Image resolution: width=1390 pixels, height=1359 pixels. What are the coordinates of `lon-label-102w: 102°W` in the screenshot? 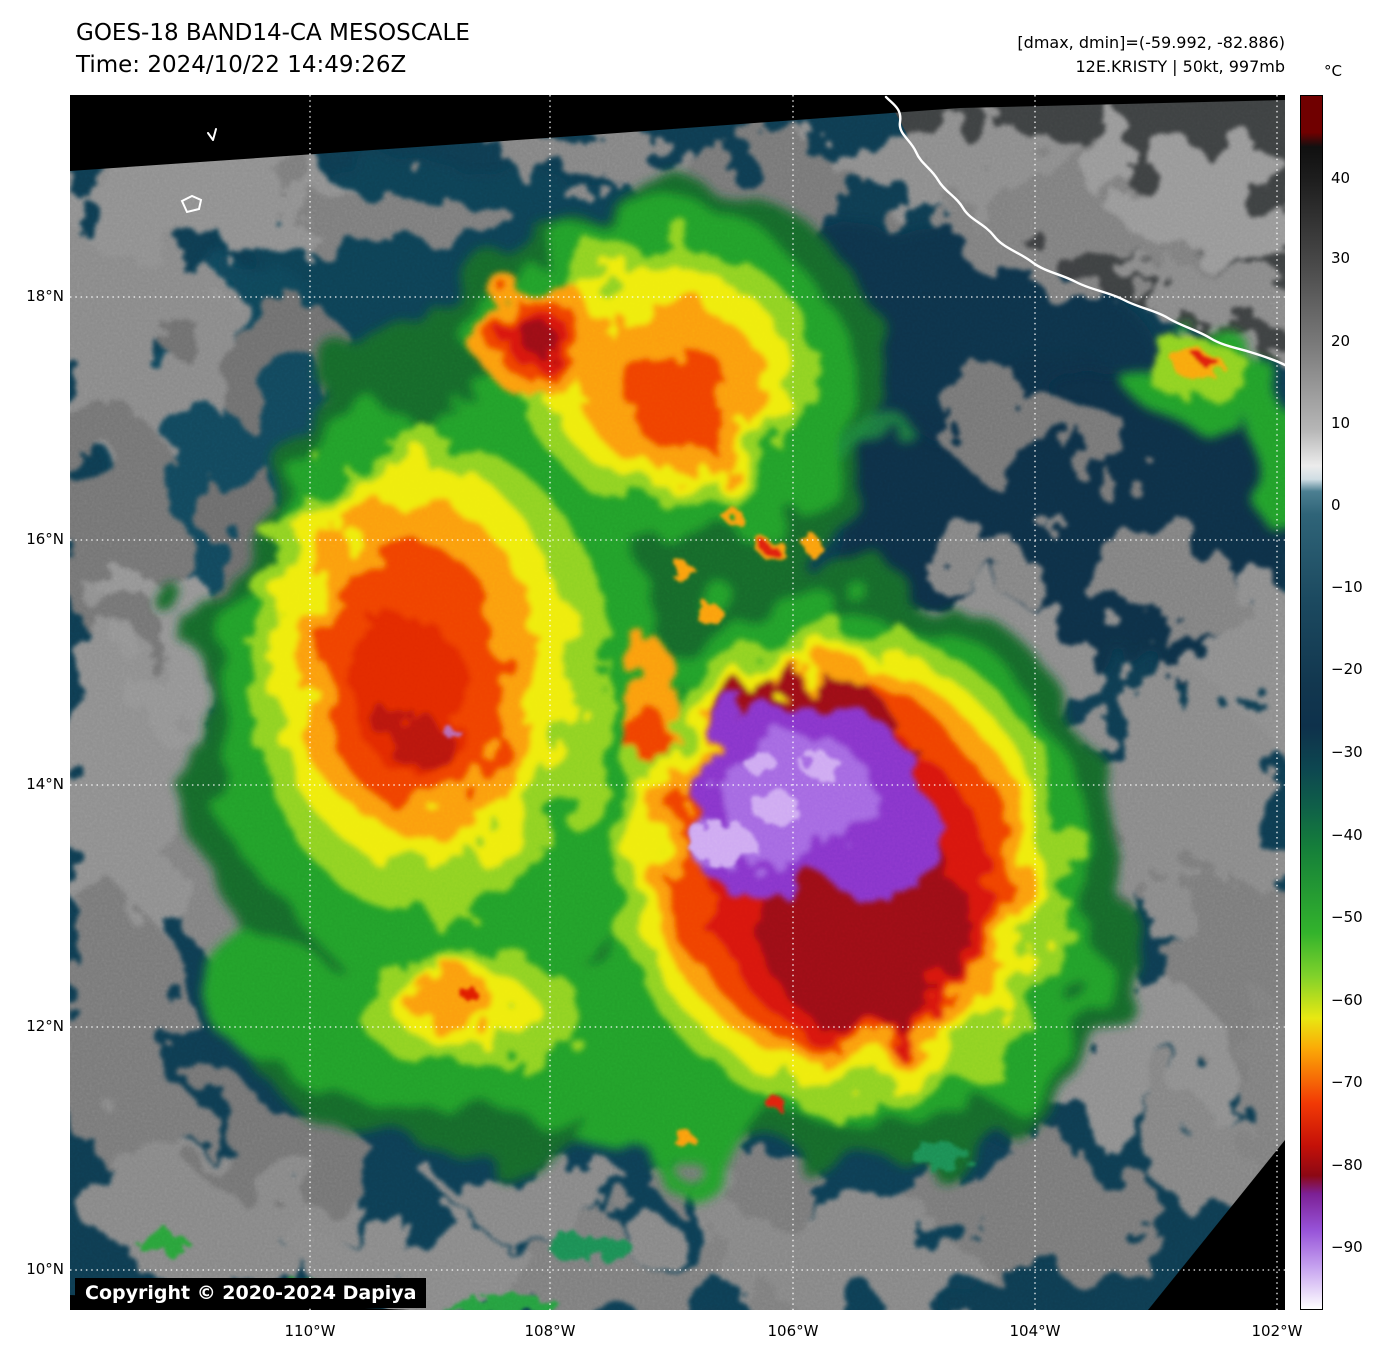 It's located at (1277, 1331).